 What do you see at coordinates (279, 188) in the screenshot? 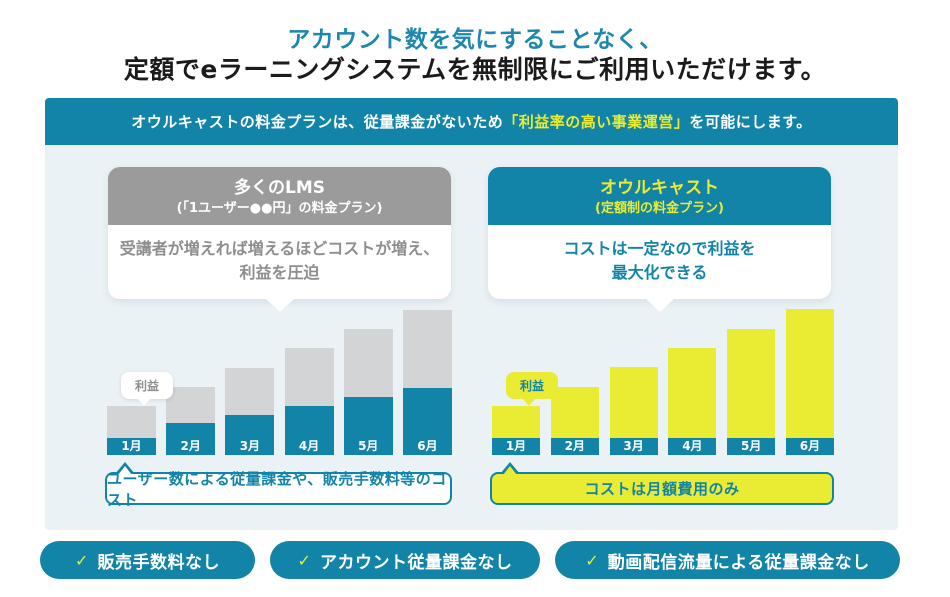
I see `lms-card-title: 多くのLMS` at bounding box center [279, 188].